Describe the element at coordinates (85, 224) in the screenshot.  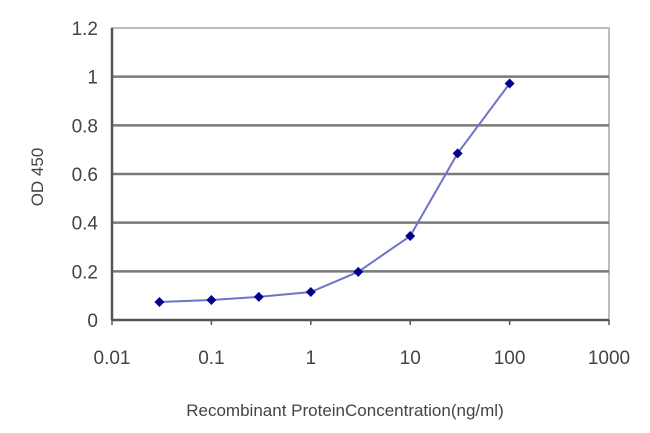
I see `y-tick-label: 0.4` at that location.